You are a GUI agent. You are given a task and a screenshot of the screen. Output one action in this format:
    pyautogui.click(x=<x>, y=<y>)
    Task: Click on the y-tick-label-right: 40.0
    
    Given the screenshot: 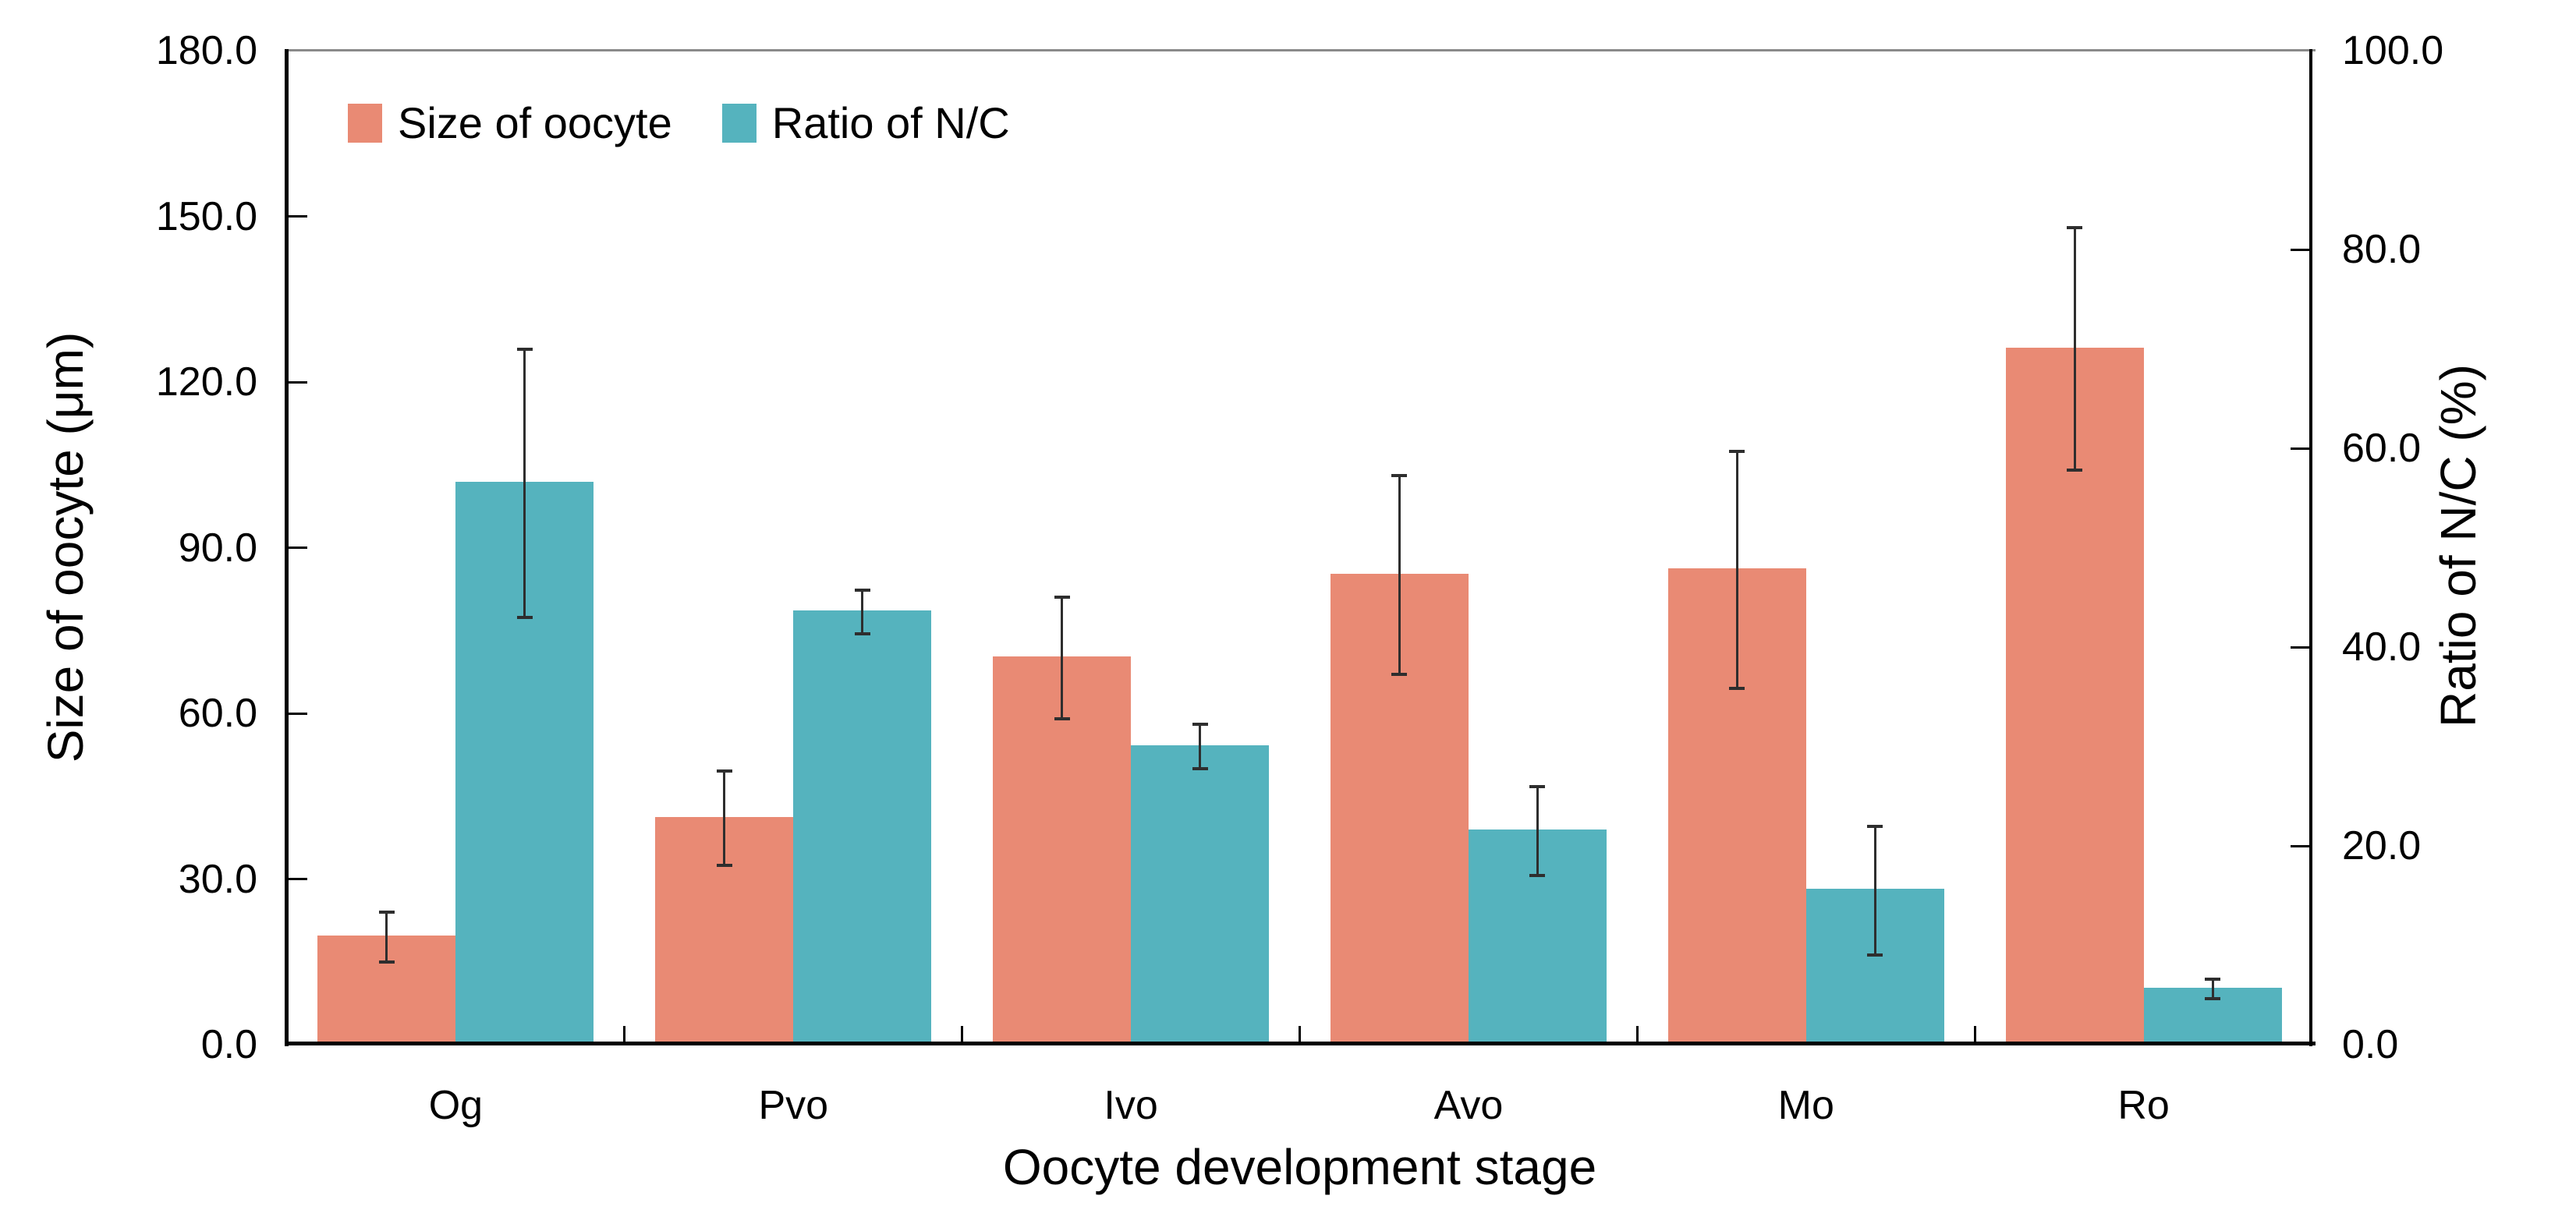 What is the action you would take?
    pyautogui.click(x=2382, y=647)
    